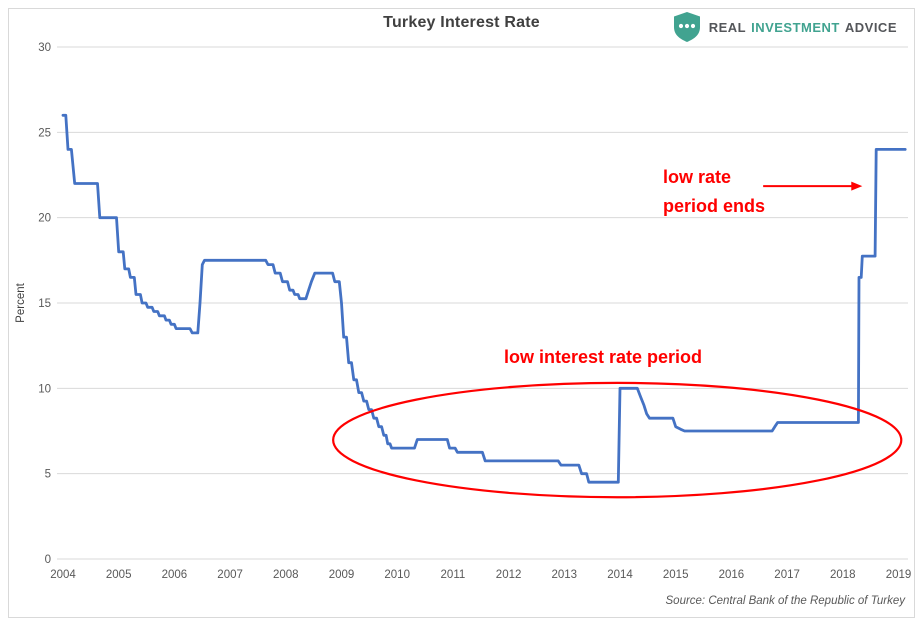  I want to click on x-tick-label: 2019, so click(899, 575).